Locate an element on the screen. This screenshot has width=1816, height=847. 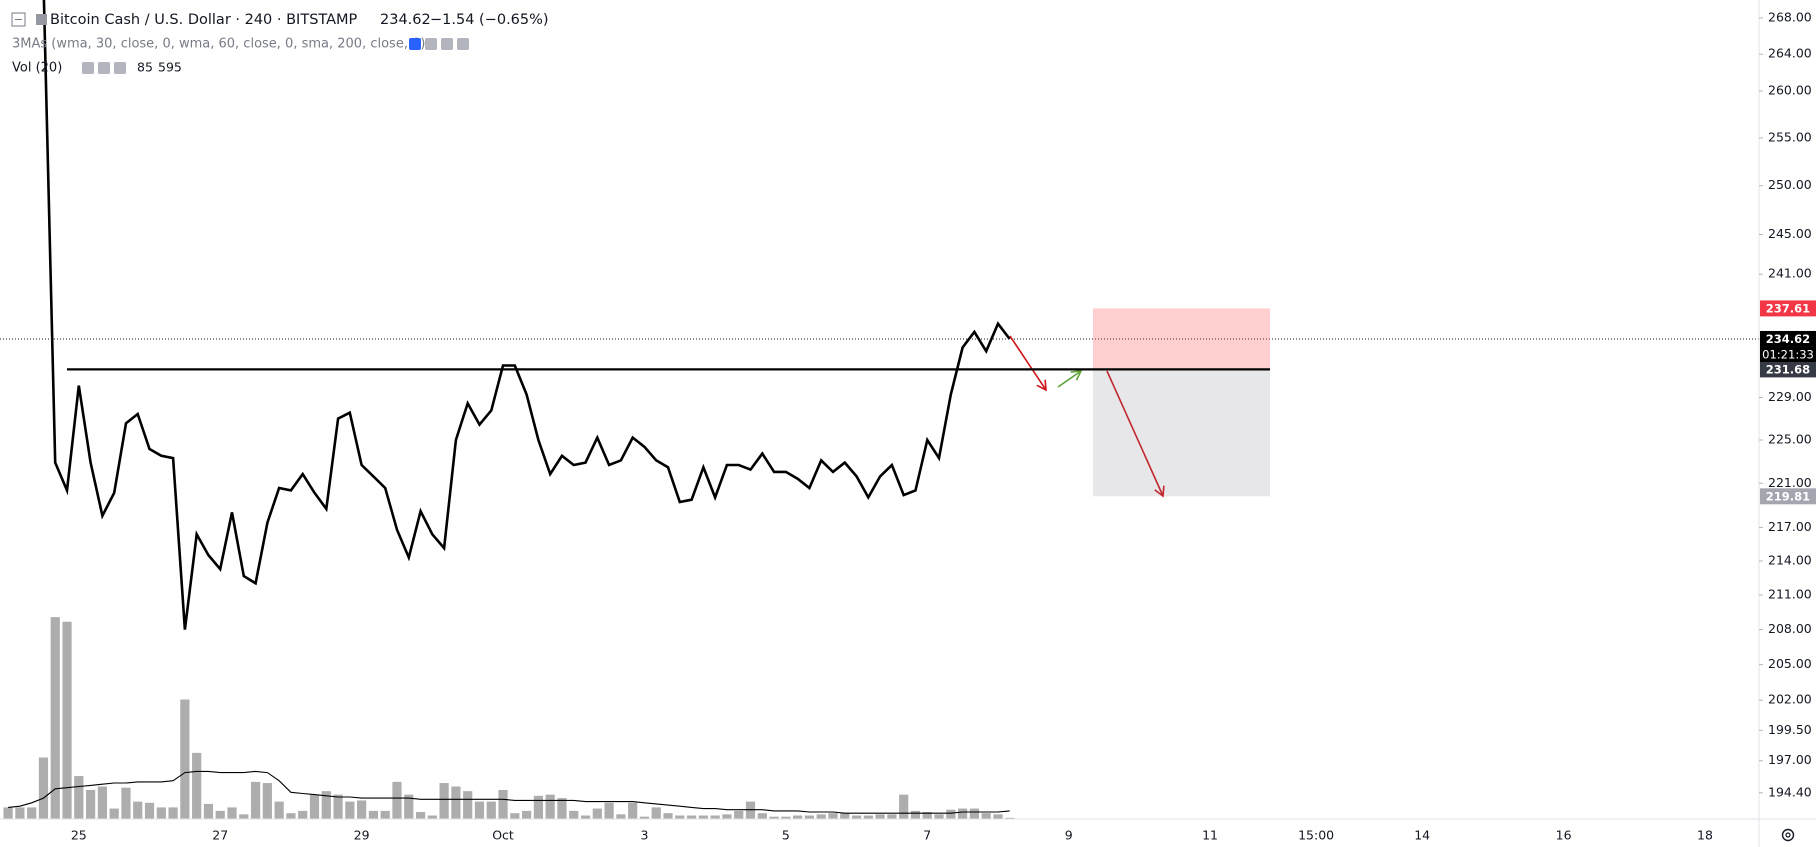
volume-ma-value: 595 is located at coordinates (170, 67).